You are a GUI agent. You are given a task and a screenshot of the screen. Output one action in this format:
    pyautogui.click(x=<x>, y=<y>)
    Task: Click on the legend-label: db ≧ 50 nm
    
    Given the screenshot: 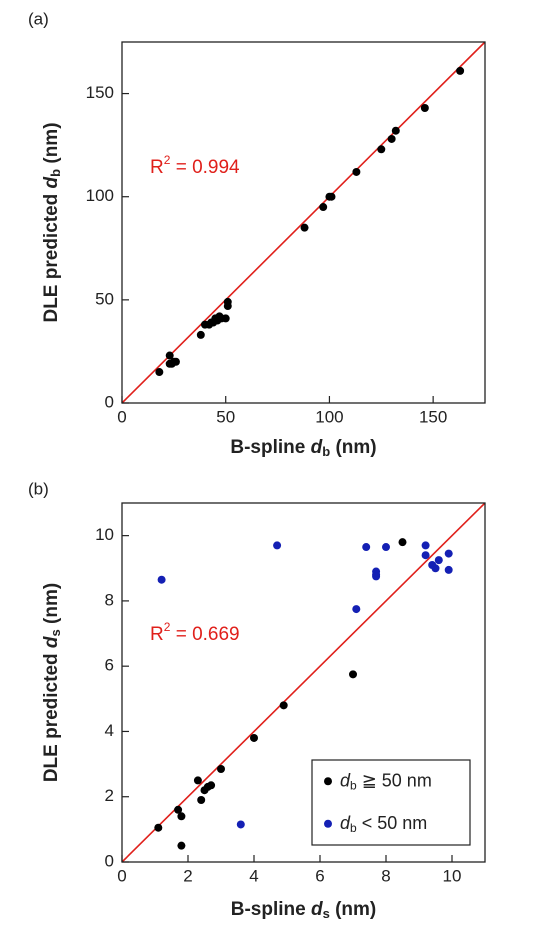 What is the action you would take?
    pyautogui.click(x=386, y=781)
    